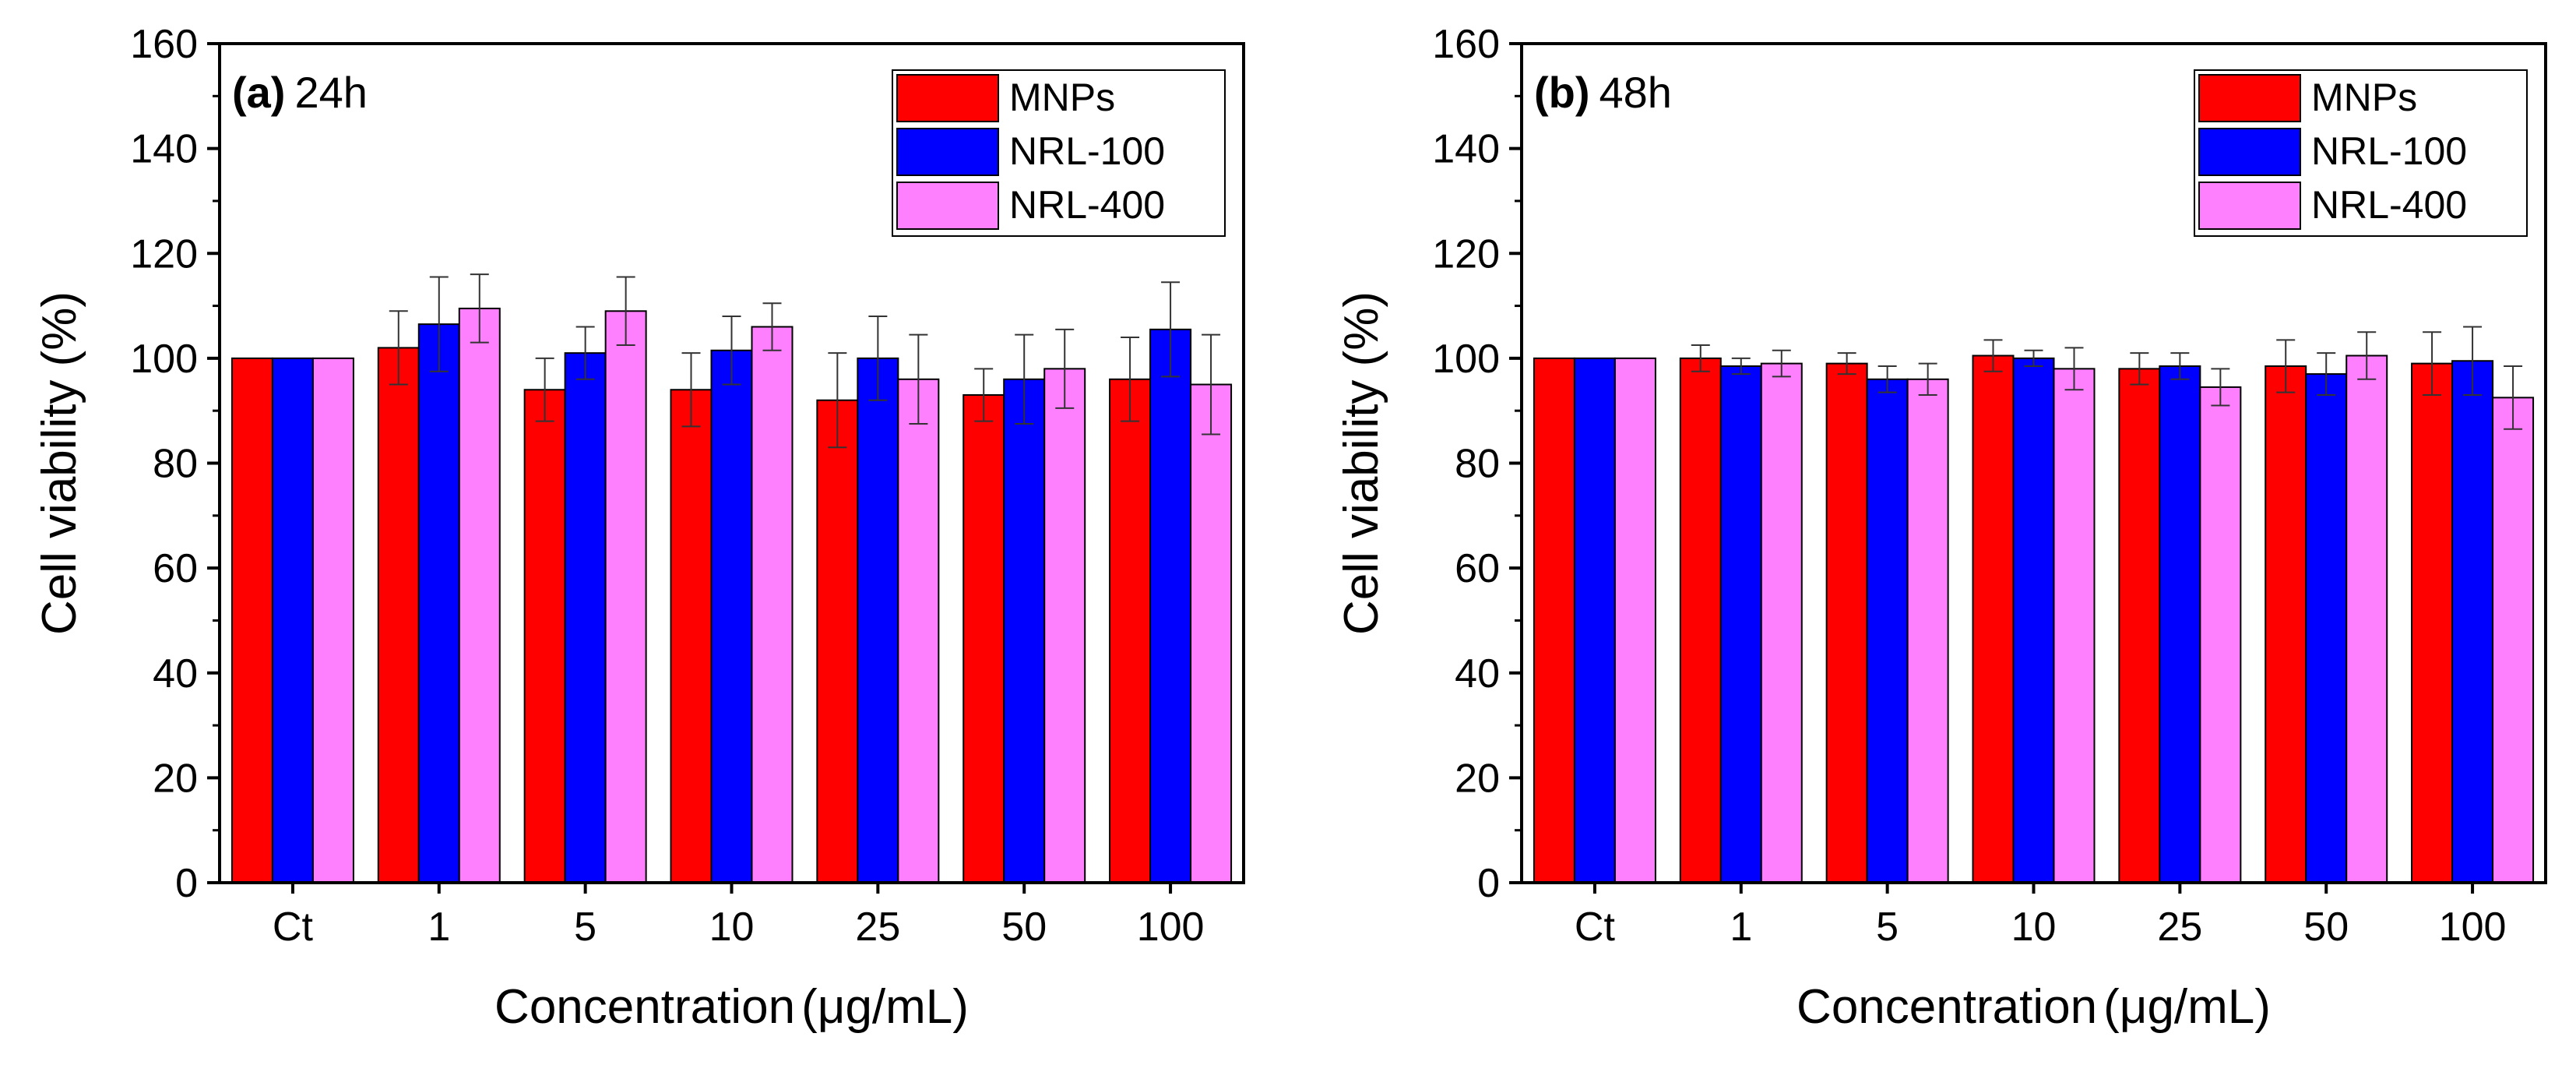 This screenshot has height=1065, width=2576. Describe the element at coordinates (59, 463) in the screenshot. I see `y-axis-label: Cell viability (%)` at that location.